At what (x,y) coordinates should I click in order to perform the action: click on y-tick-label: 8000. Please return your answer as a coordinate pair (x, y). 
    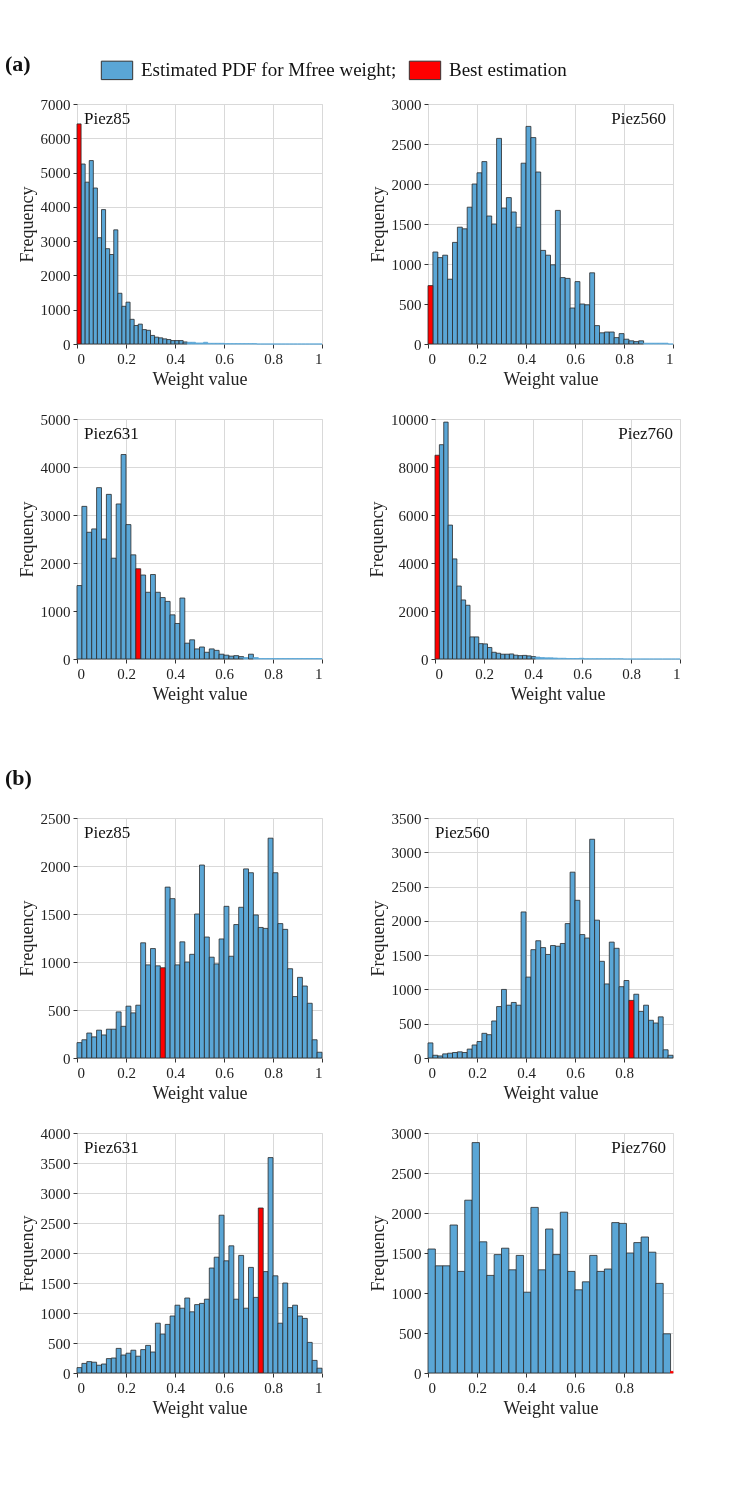
    Looking at the image, I should click on (413, 467).